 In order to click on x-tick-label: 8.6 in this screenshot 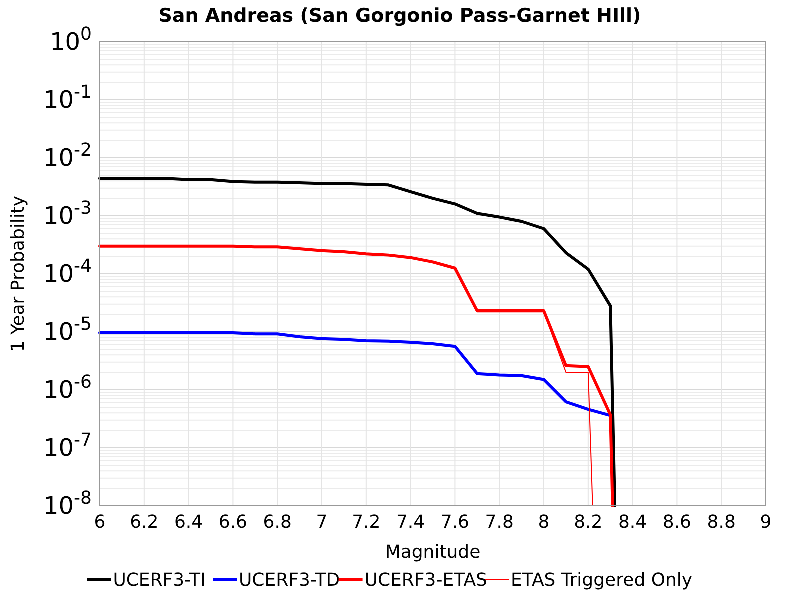, I will do `click(677, 522)`.